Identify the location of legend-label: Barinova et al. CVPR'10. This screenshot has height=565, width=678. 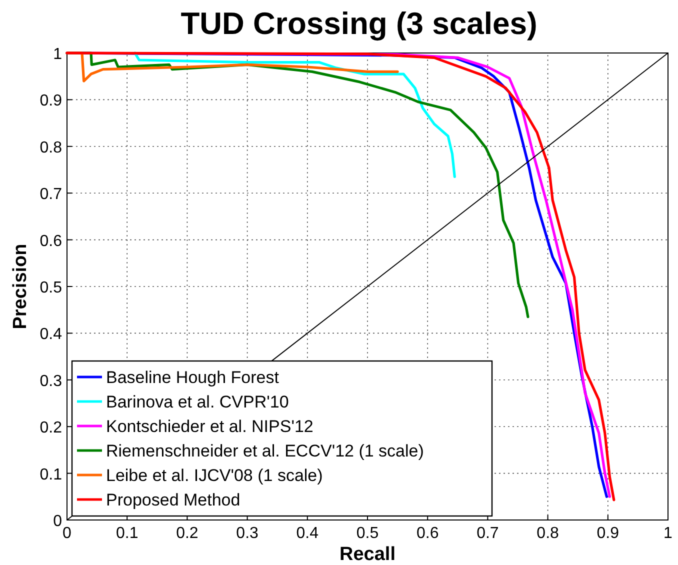
(197, 402).